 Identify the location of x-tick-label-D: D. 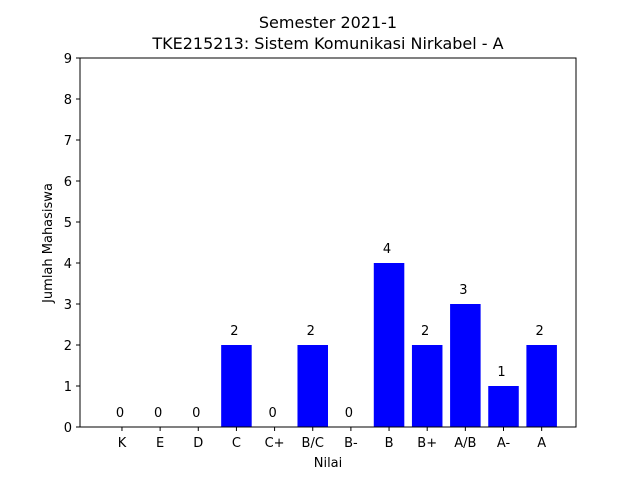
(198, 443).